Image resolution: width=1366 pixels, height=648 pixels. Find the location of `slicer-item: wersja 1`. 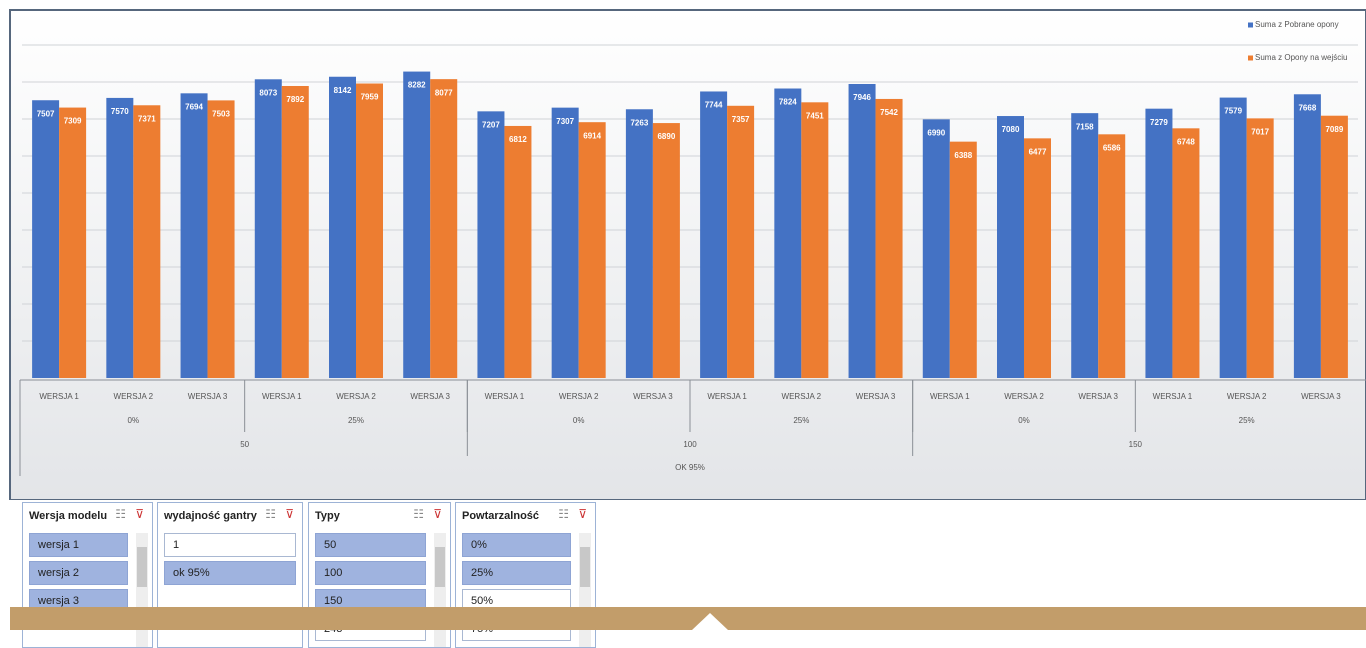

slicer-item: wersja 1 is located at coordinates (78, 545).